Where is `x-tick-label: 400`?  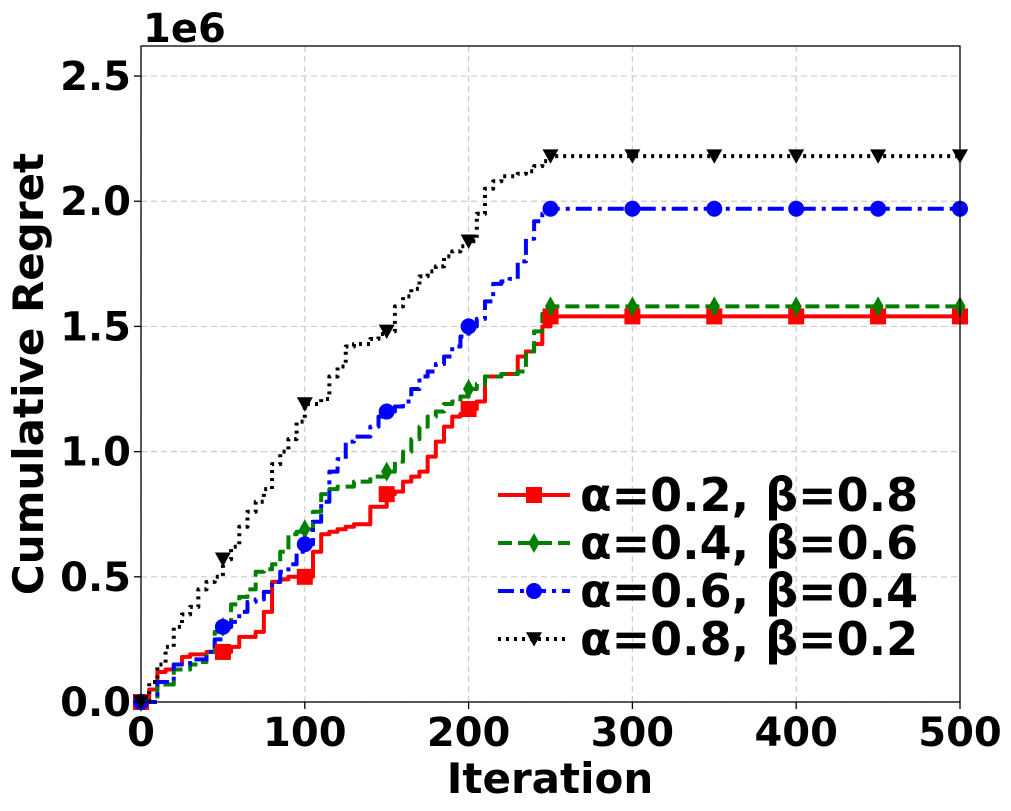
x-tick-label: 400 is located at coordinates (796, 733).